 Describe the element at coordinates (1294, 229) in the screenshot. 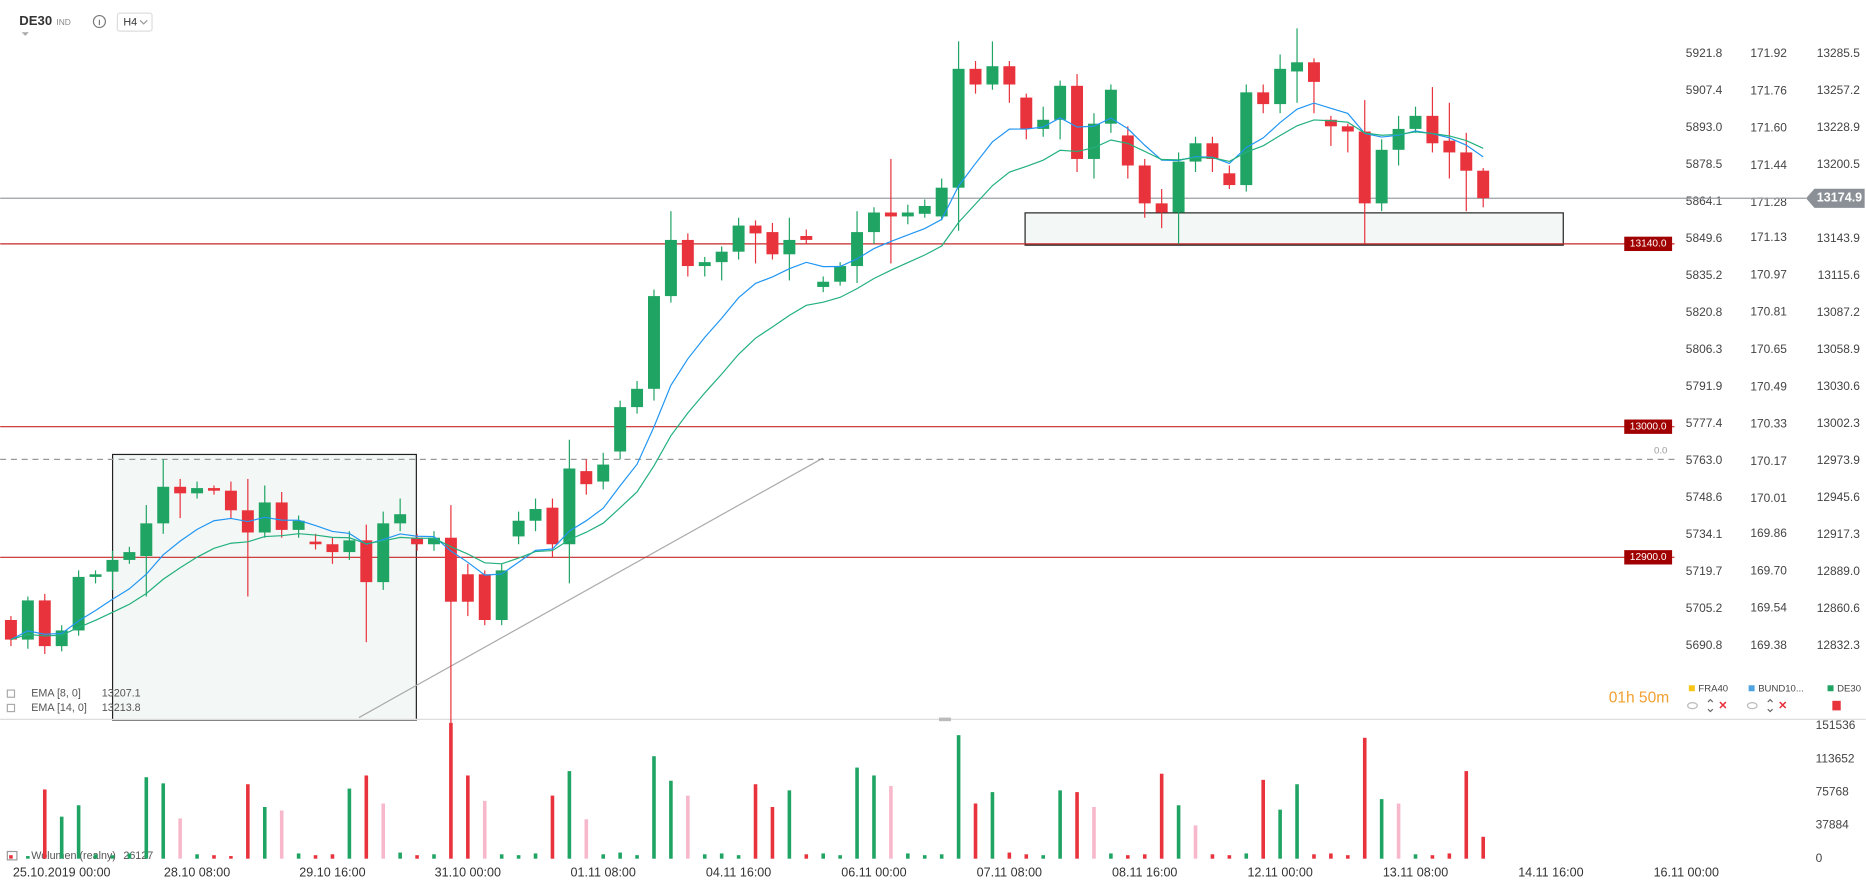

I see `zone-box` at that location.